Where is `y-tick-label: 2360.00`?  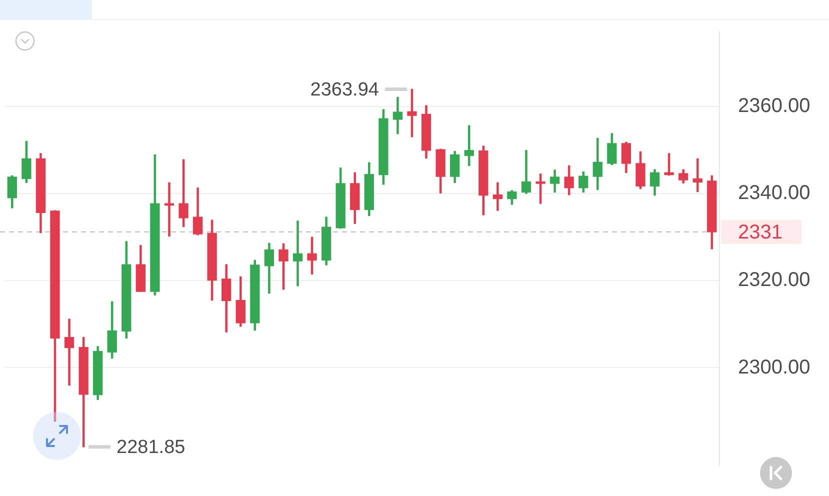 y-tick-label: 2360.00 is located at coordinates (774, 105).